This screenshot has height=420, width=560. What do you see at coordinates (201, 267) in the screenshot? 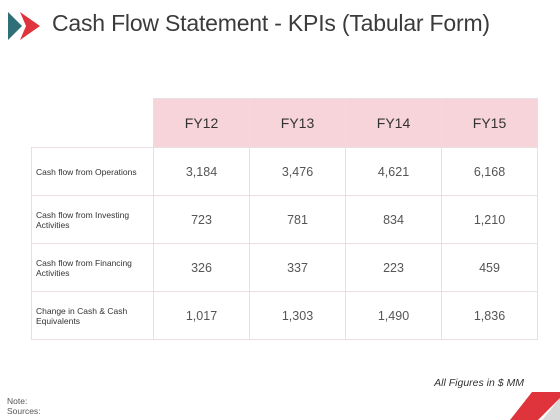
I see `table-cell: 326` at bounding box center [201, 267].